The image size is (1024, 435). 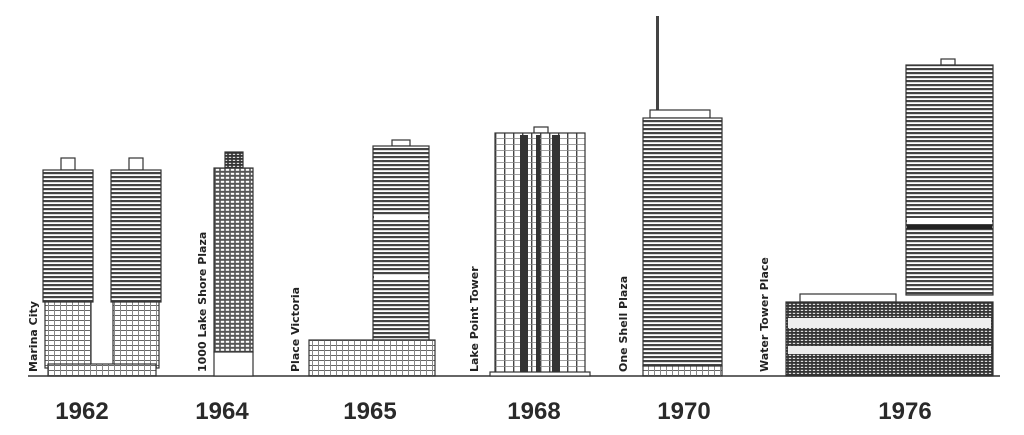 What do you see at coordinates (623, 324) in the screenshot?
I see `building-name: One Shell Plaza` at bounding box center [623, 324].